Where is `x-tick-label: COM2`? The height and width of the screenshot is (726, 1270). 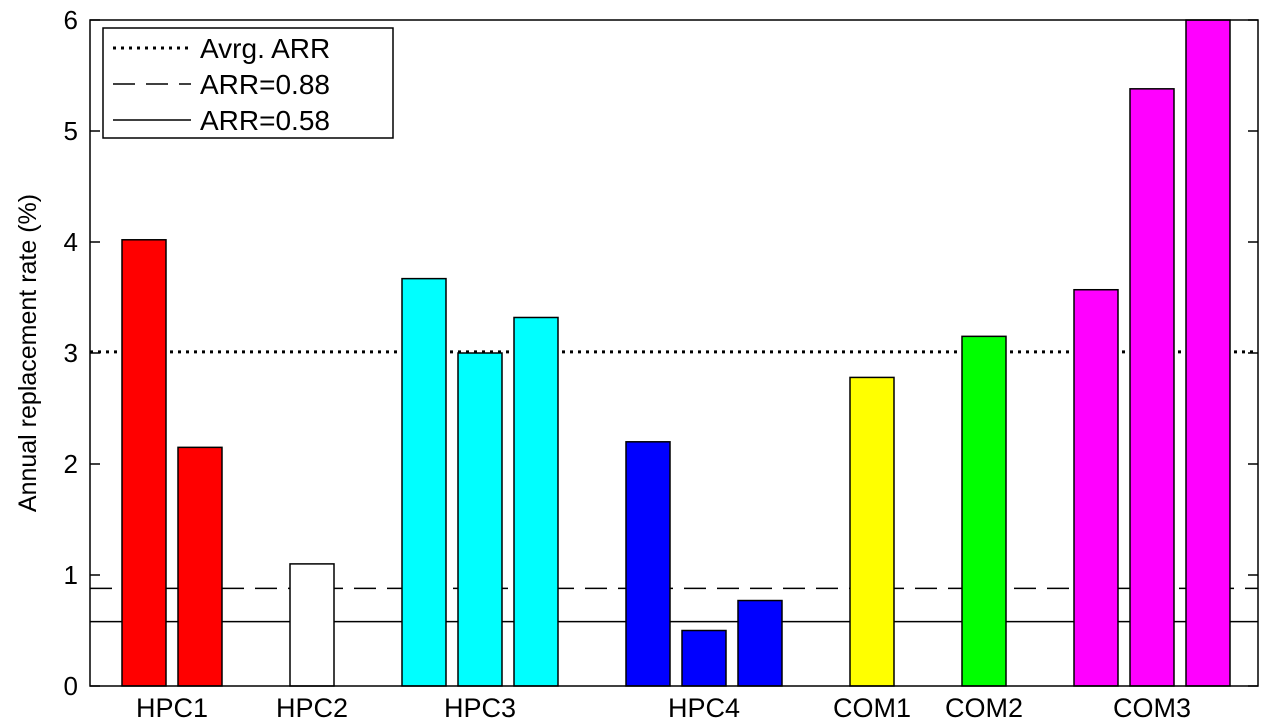 x-tick-label: COM2 is located at coordinates (984, 708).